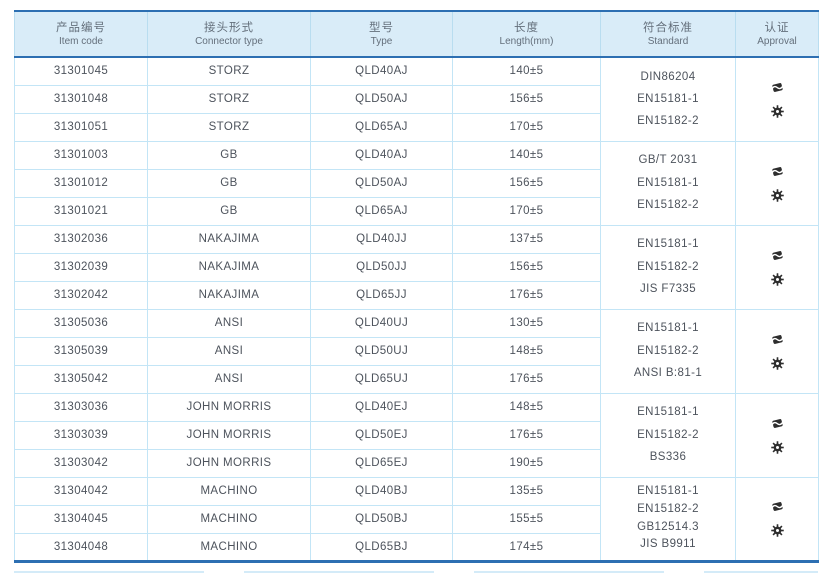 The image size is (830, 577). I want to click on standard-cell: DIN86204 EN15181-1 EN15182-2, so click(668, 99).